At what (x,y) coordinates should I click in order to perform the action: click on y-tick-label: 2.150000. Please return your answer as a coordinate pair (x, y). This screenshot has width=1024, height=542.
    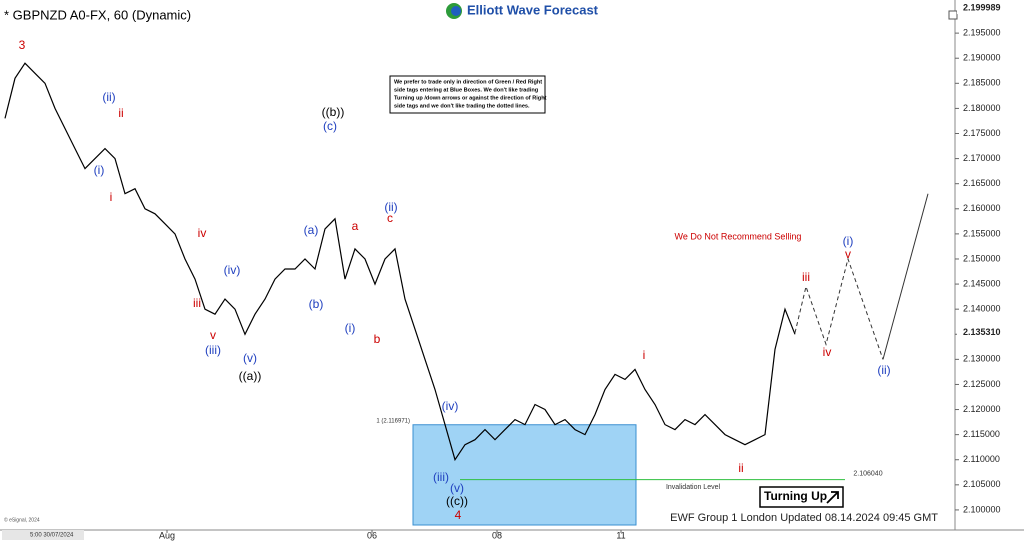
    Looking at the image, I should click on (982, 258).